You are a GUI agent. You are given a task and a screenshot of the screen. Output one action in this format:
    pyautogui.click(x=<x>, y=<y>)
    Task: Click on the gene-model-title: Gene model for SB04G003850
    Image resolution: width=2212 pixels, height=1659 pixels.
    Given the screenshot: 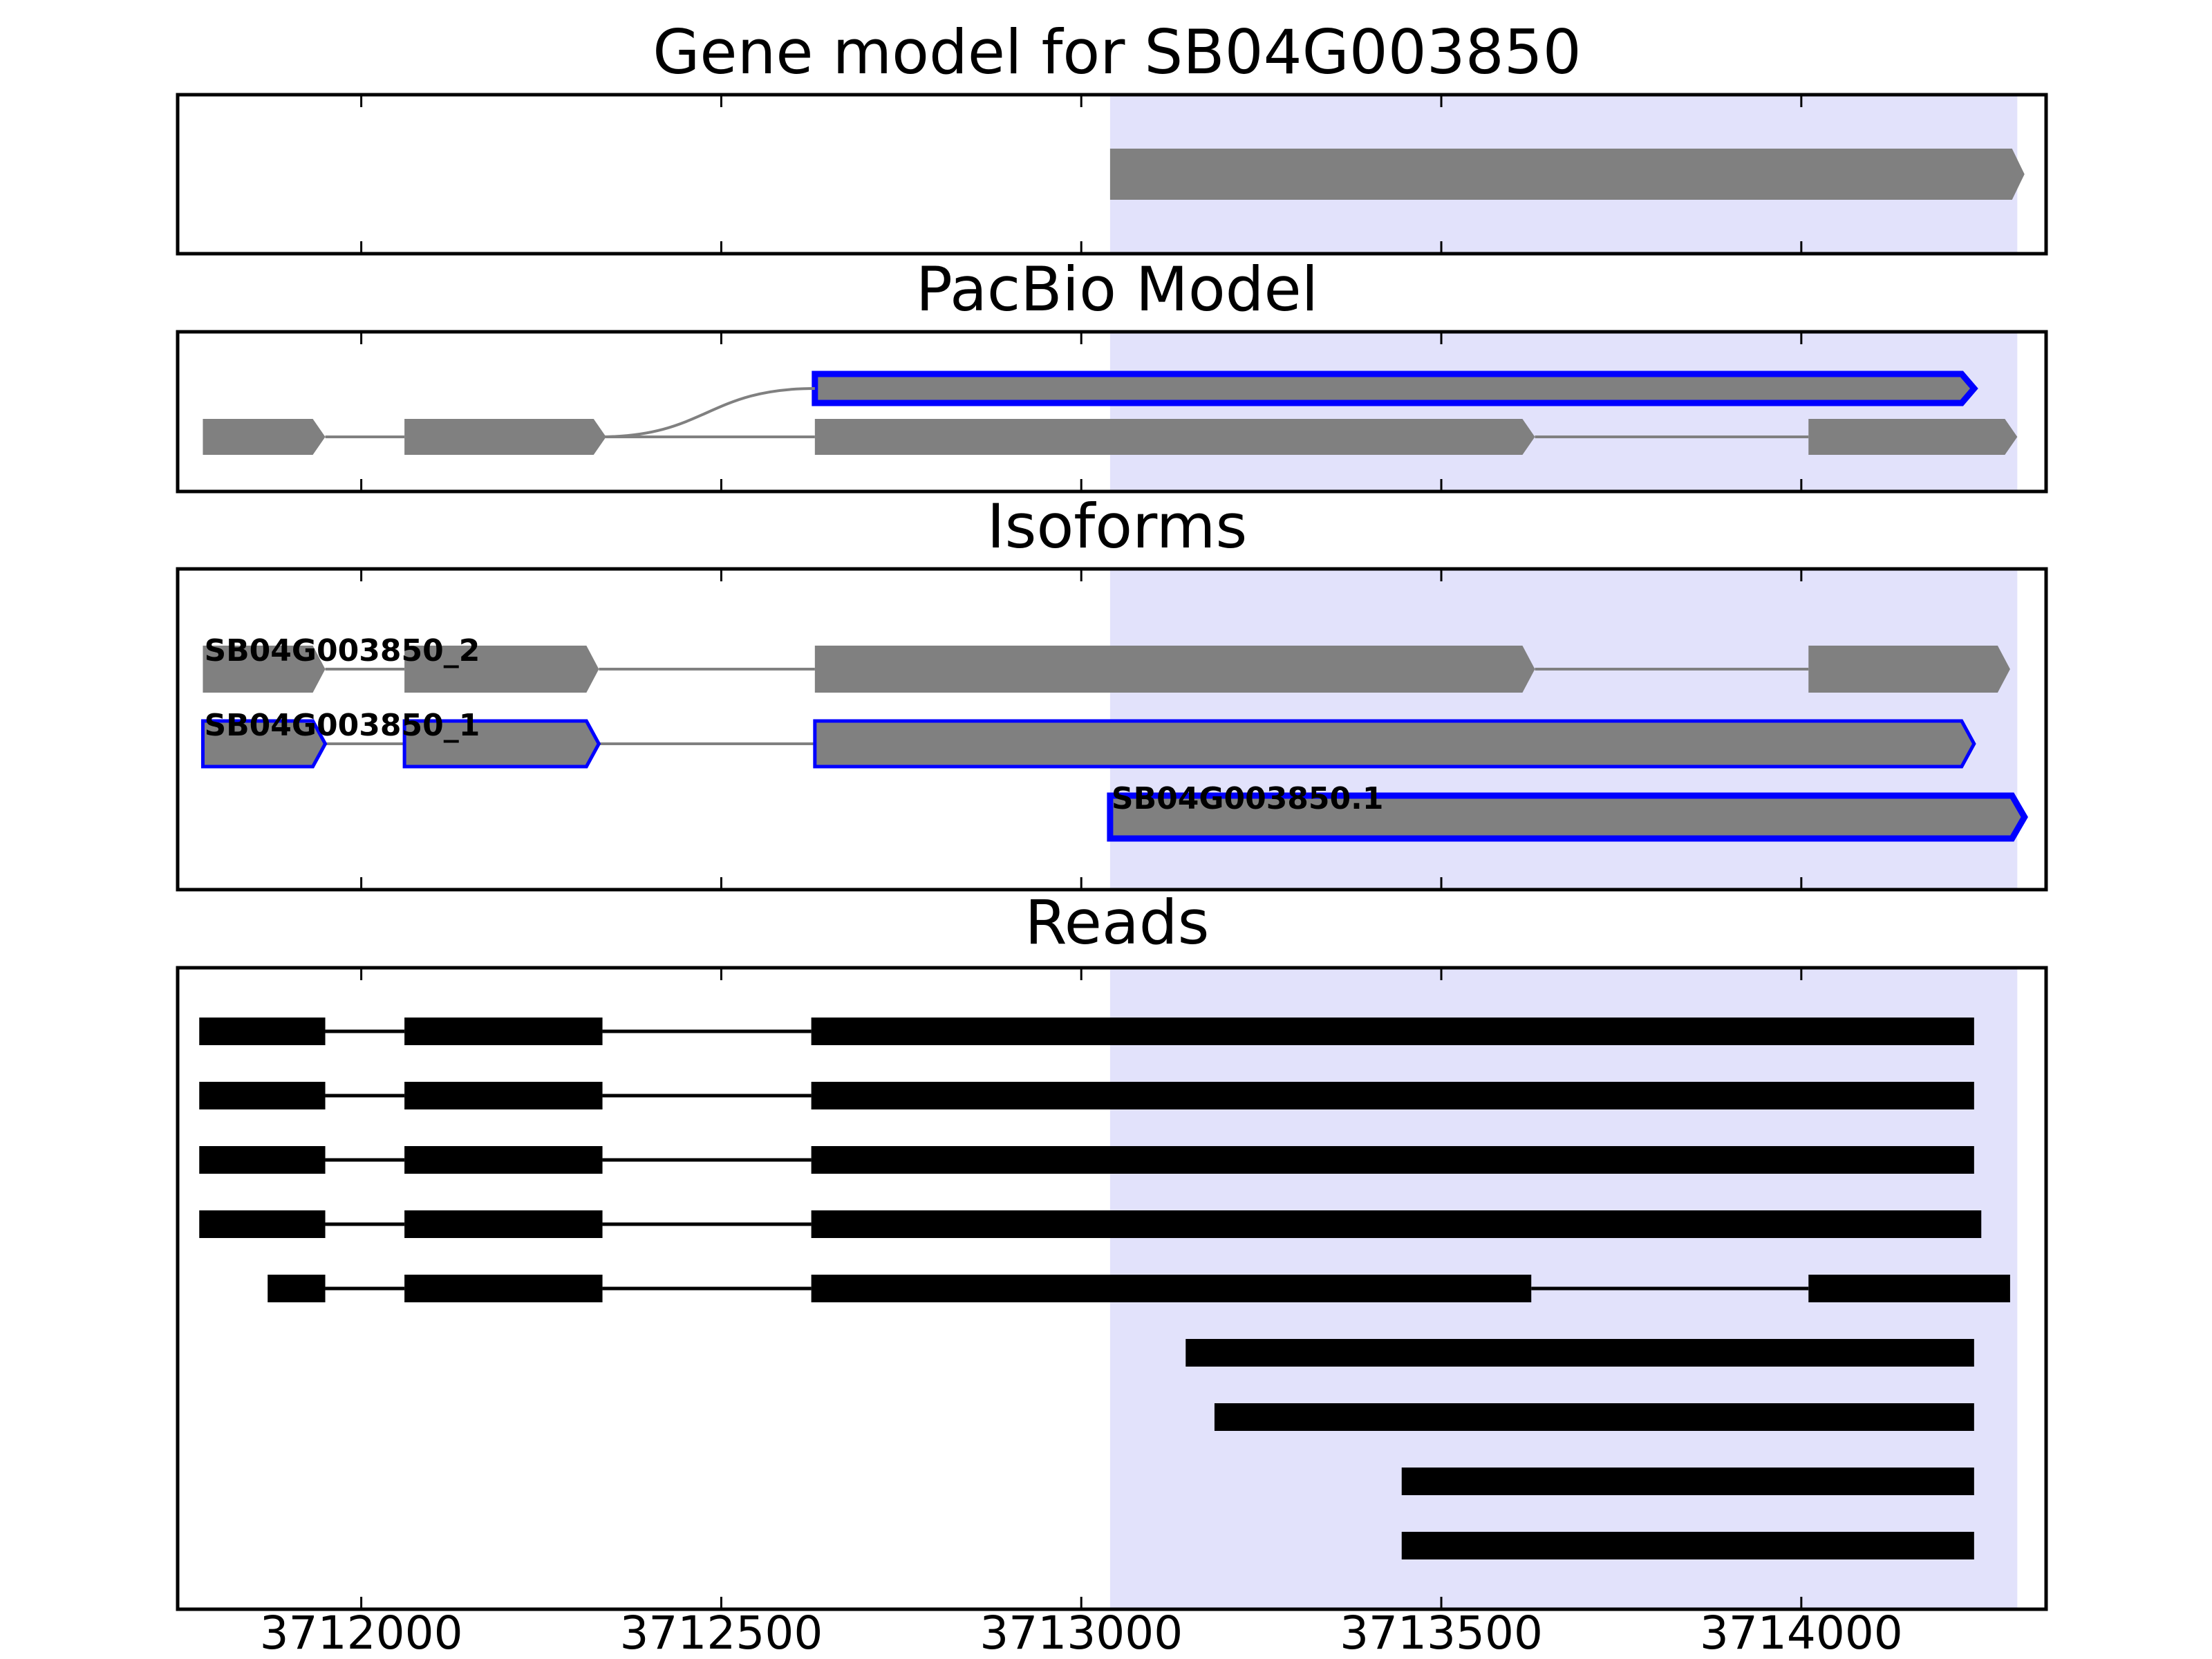 What is the action you would take?
    pyautogui.click(x=1117, y=53)
    